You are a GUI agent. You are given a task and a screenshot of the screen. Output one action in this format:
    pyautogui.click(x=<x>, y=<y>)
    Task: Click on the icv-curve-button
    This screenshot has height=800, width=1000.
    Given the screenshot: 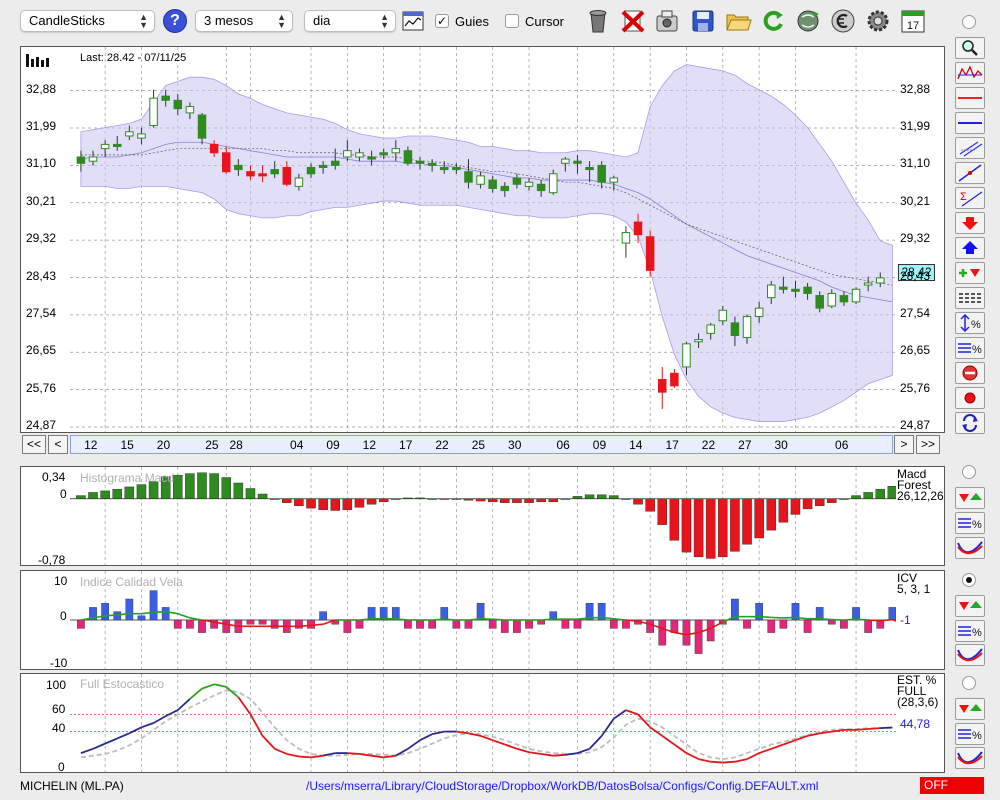 What is the action you would take?
    pyautogui.click(x=970, y=655)
    